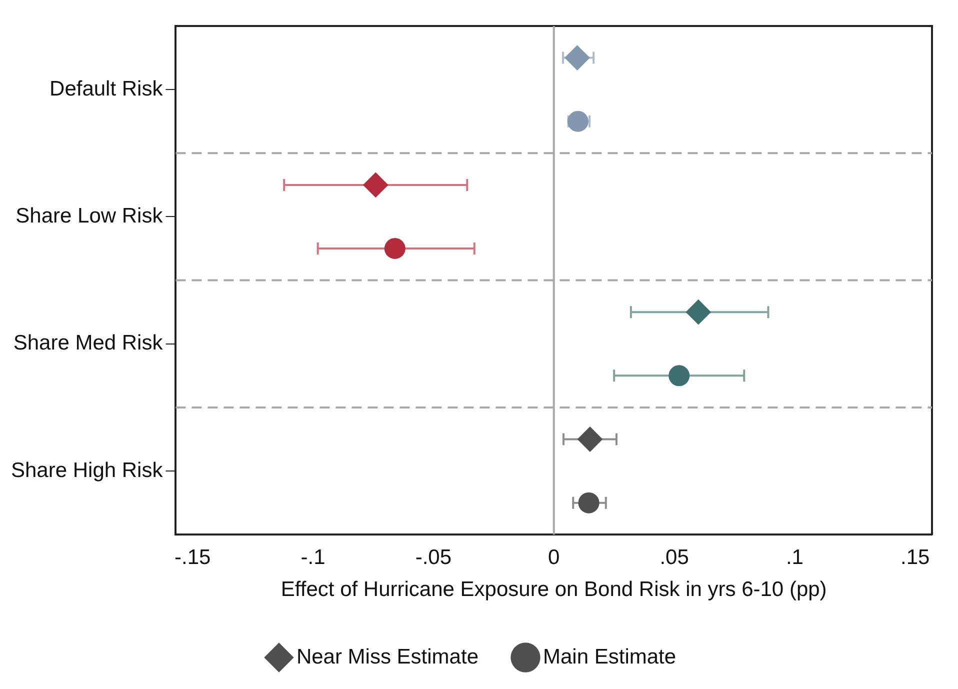  Describe the element at coordinates (313, 557) in the screenshot. I see `x-tick-label: -.1` at that location.